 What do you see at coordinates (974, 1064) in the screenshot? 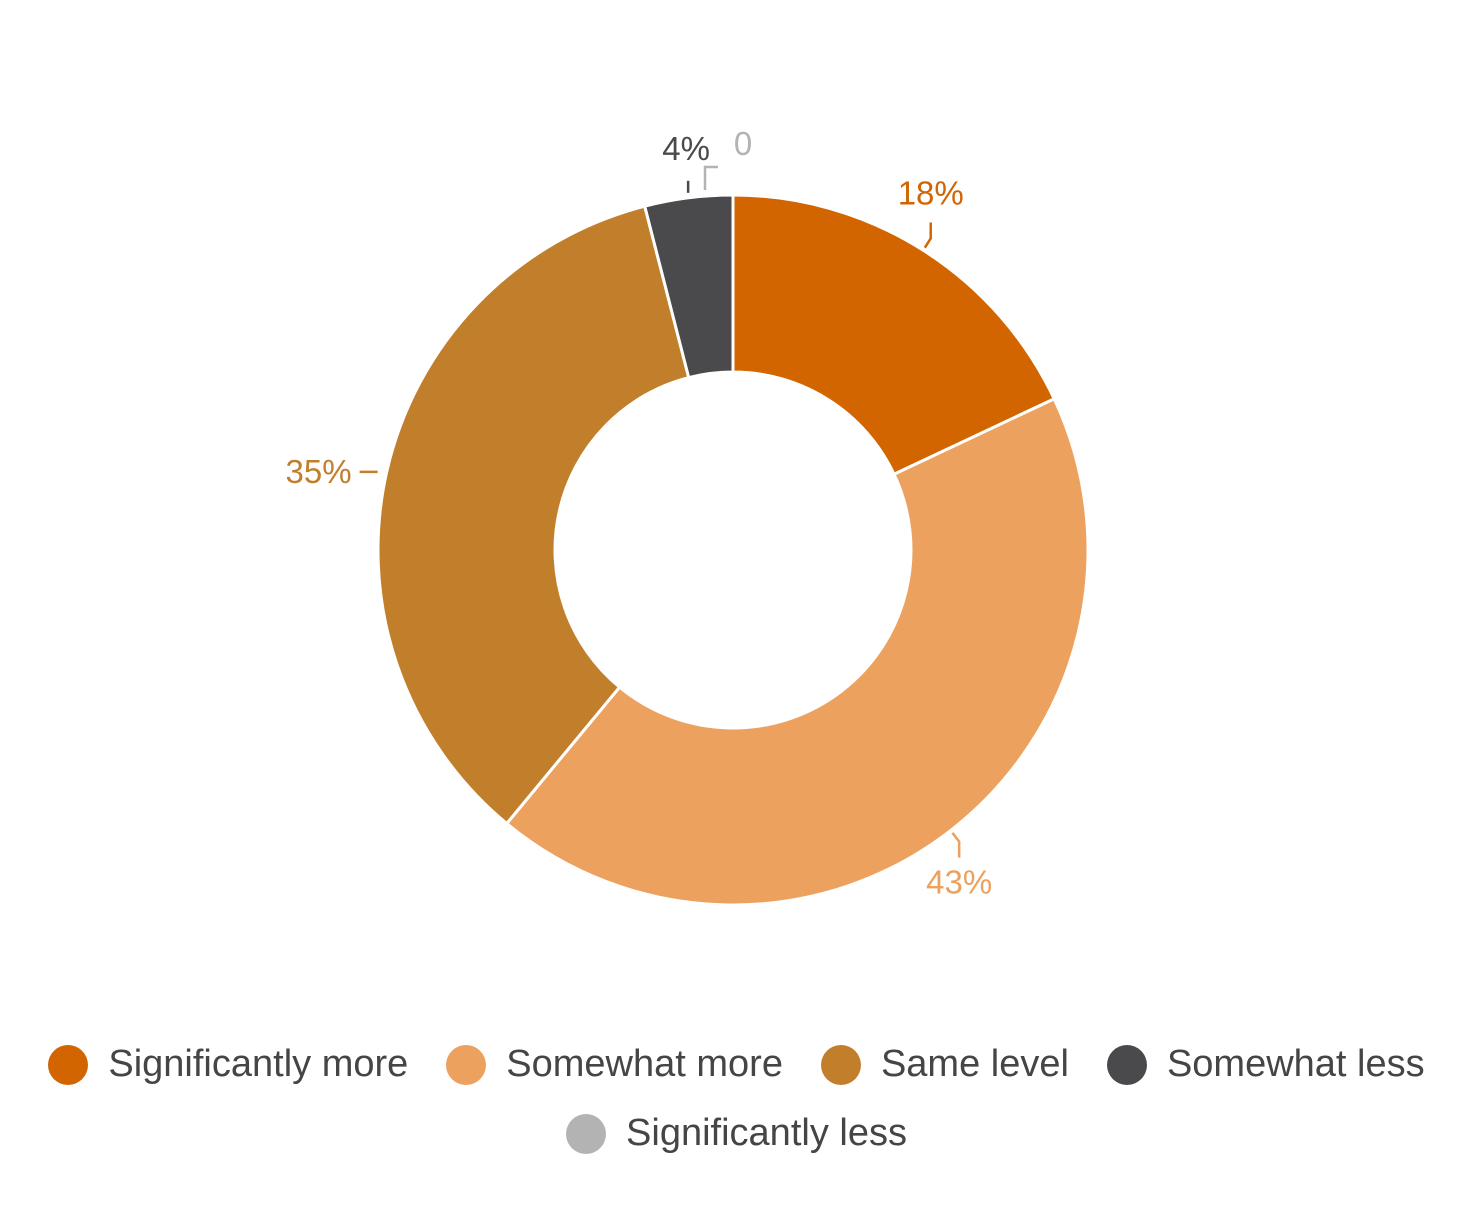
I see `legend-label: Same level` at bounding box center [974, 1064].